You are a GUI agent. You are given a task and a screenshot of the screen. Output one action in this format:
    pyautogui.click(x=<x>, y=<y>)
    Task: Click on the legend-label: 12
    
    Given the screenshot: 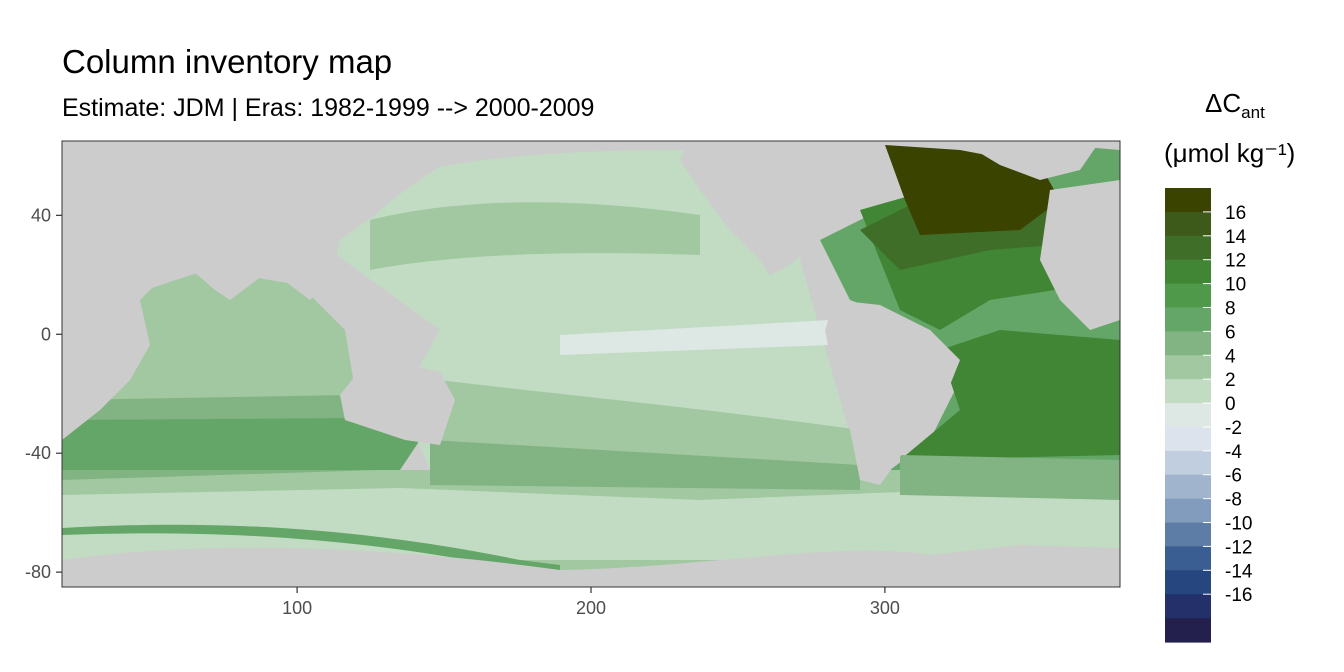 What is the action you would take?
    pyautogui.click(x=1235, y=261)
    